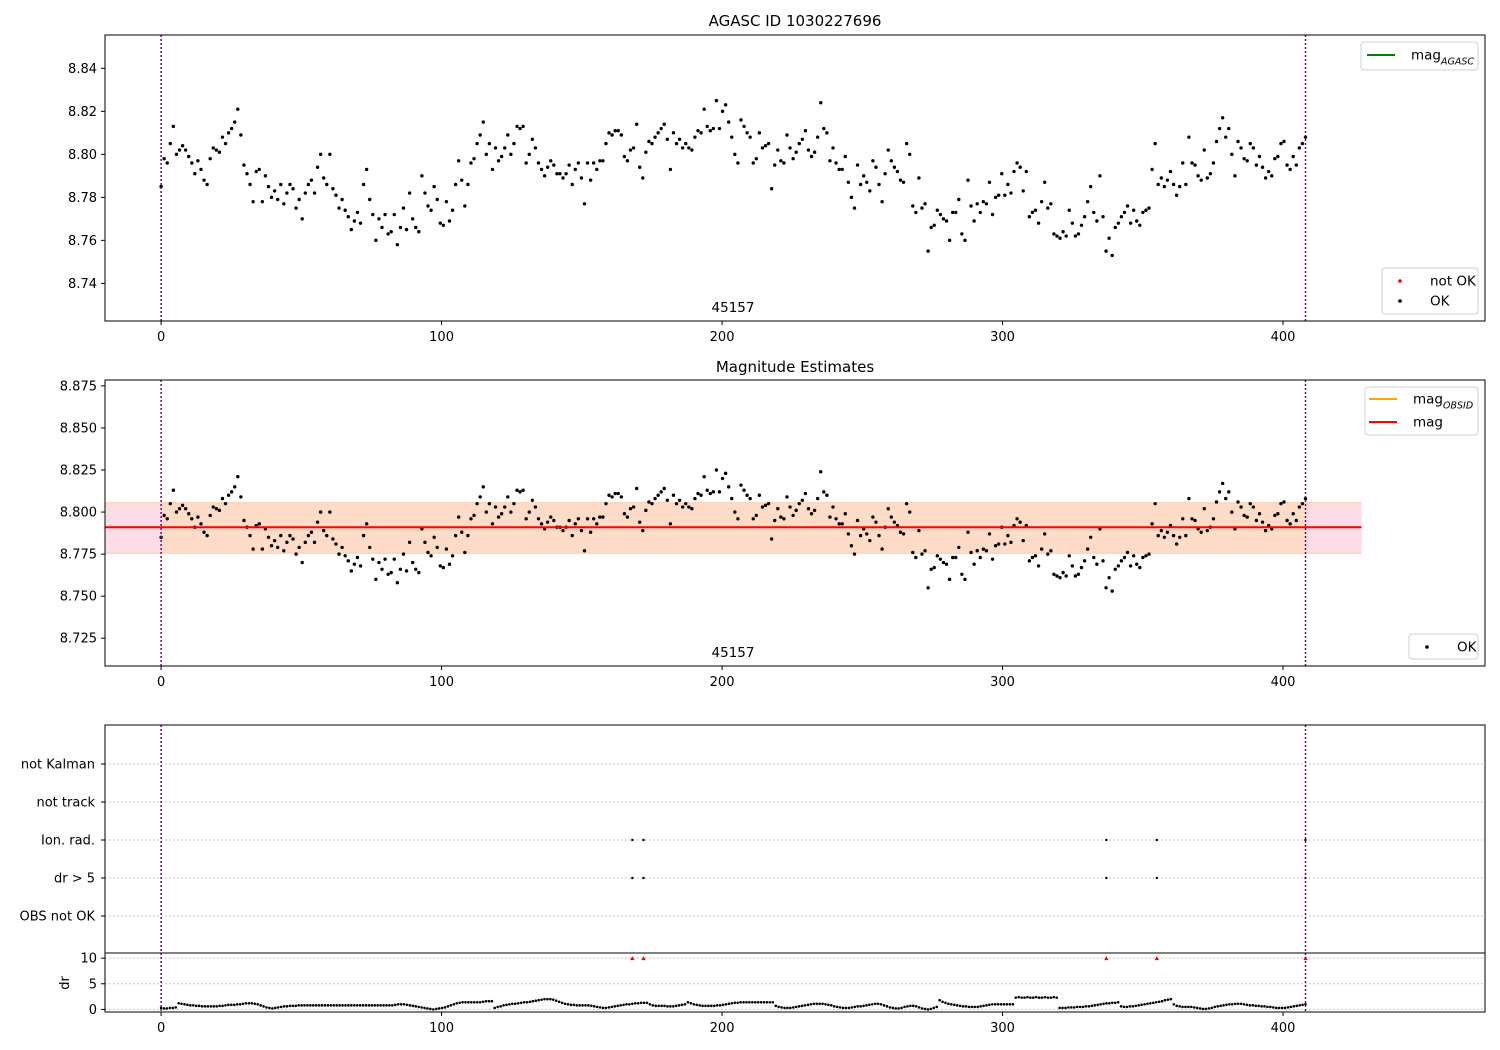 This screenshot has height=1050, width=1500. I want to click on panel-1-x-tick-label: 0, so click(161, 337).